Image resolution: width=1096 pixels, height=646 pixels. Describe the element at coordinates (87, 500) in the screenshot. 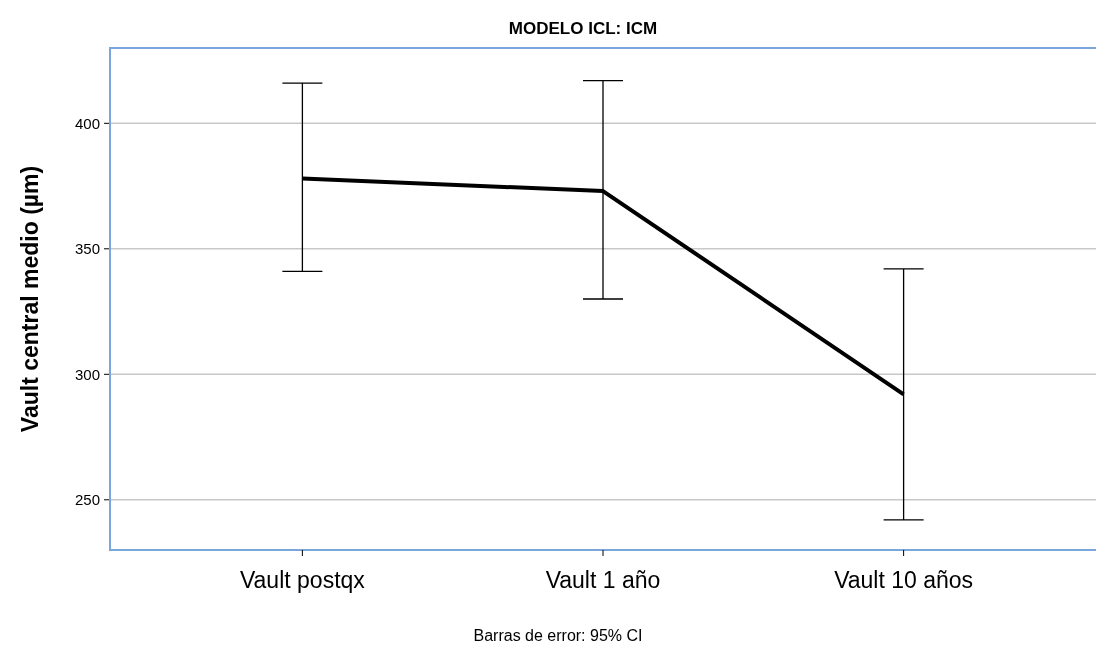

I see `y-tick-label: 250` at that location.